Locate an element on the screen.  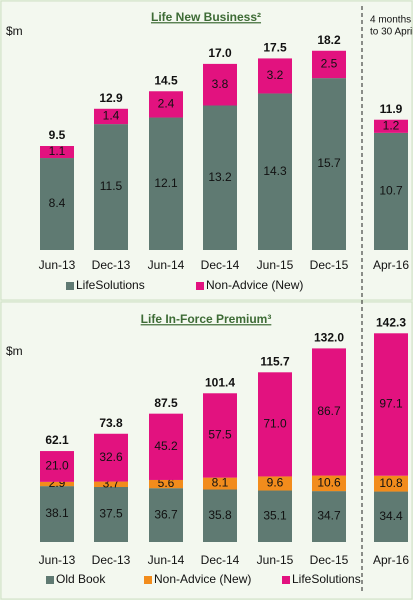
segment-label: 1.2 is located at coordinates (391, 125).